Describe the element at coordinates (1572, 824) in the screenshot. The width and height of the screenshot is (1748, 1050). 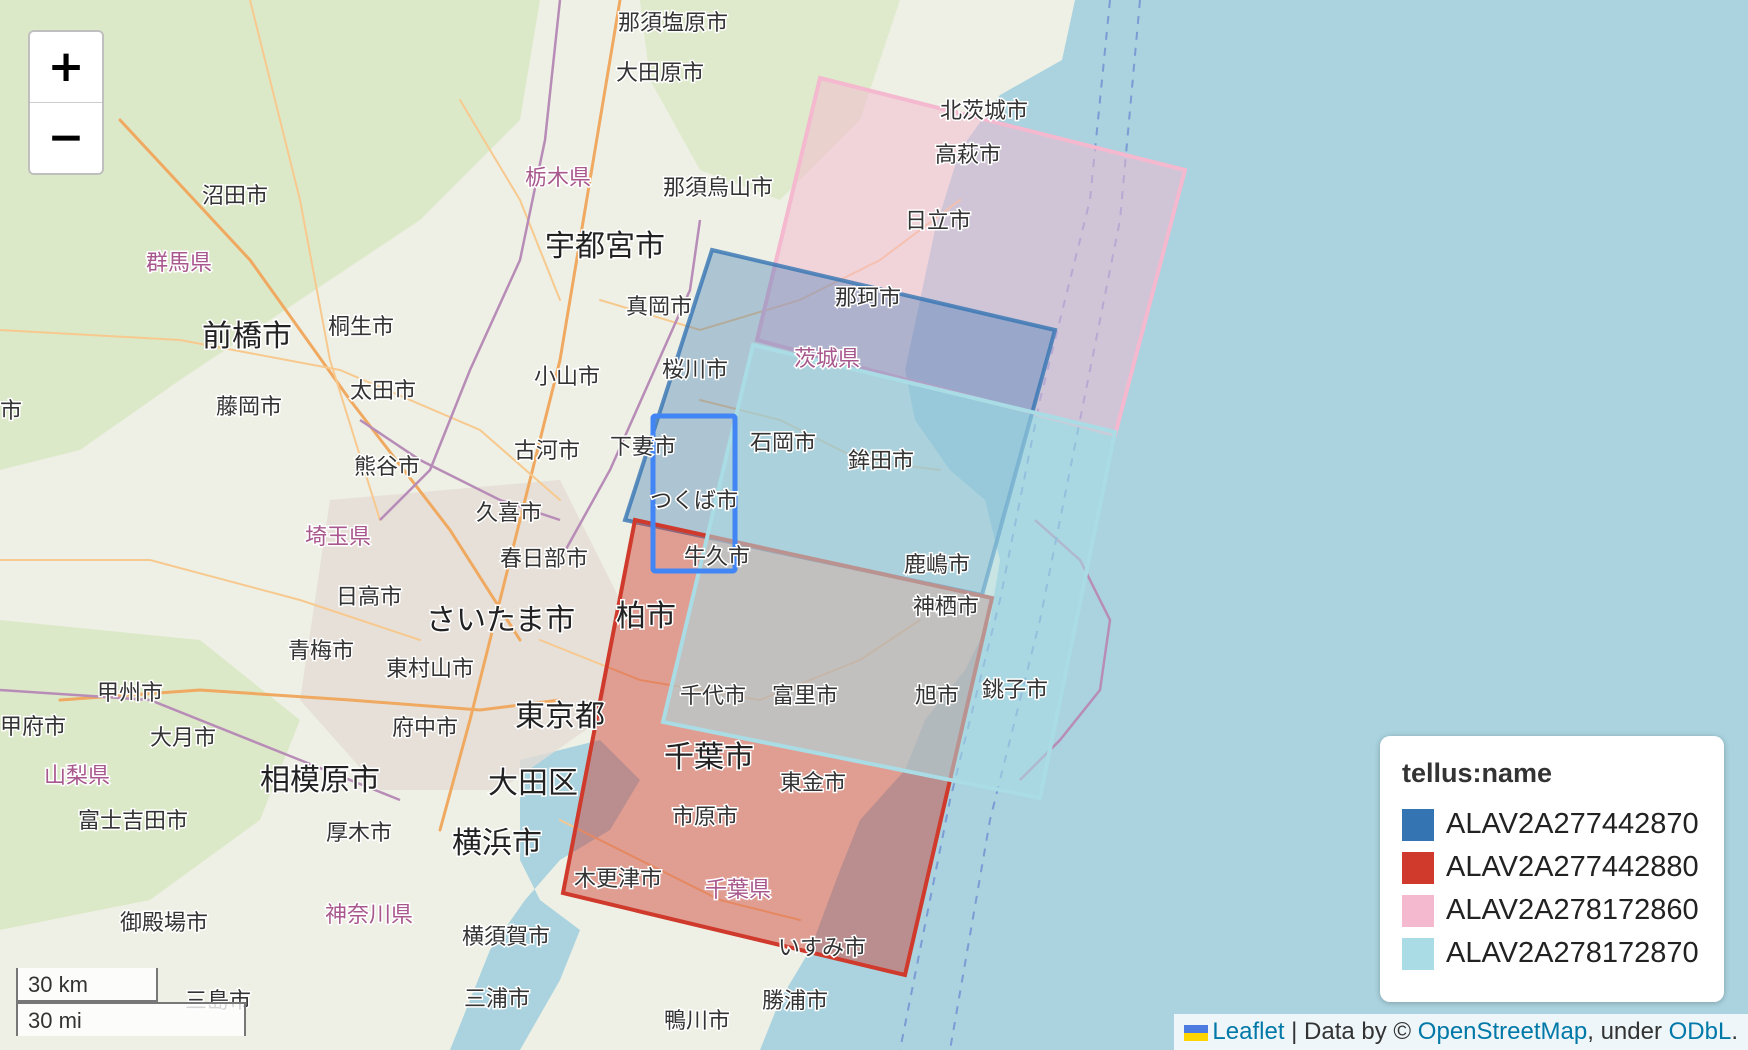
I see `legend-label: ALAV2A277442870` at that location.